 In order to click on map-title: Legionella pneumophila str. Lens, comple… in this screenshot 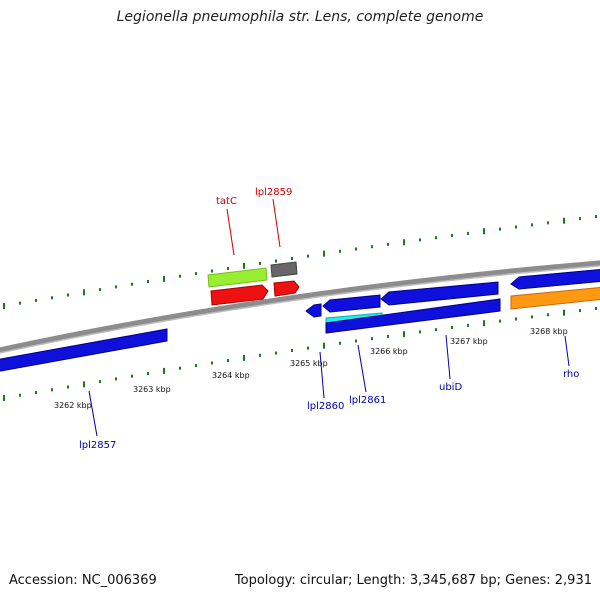, I will do `click(300, 17)`.